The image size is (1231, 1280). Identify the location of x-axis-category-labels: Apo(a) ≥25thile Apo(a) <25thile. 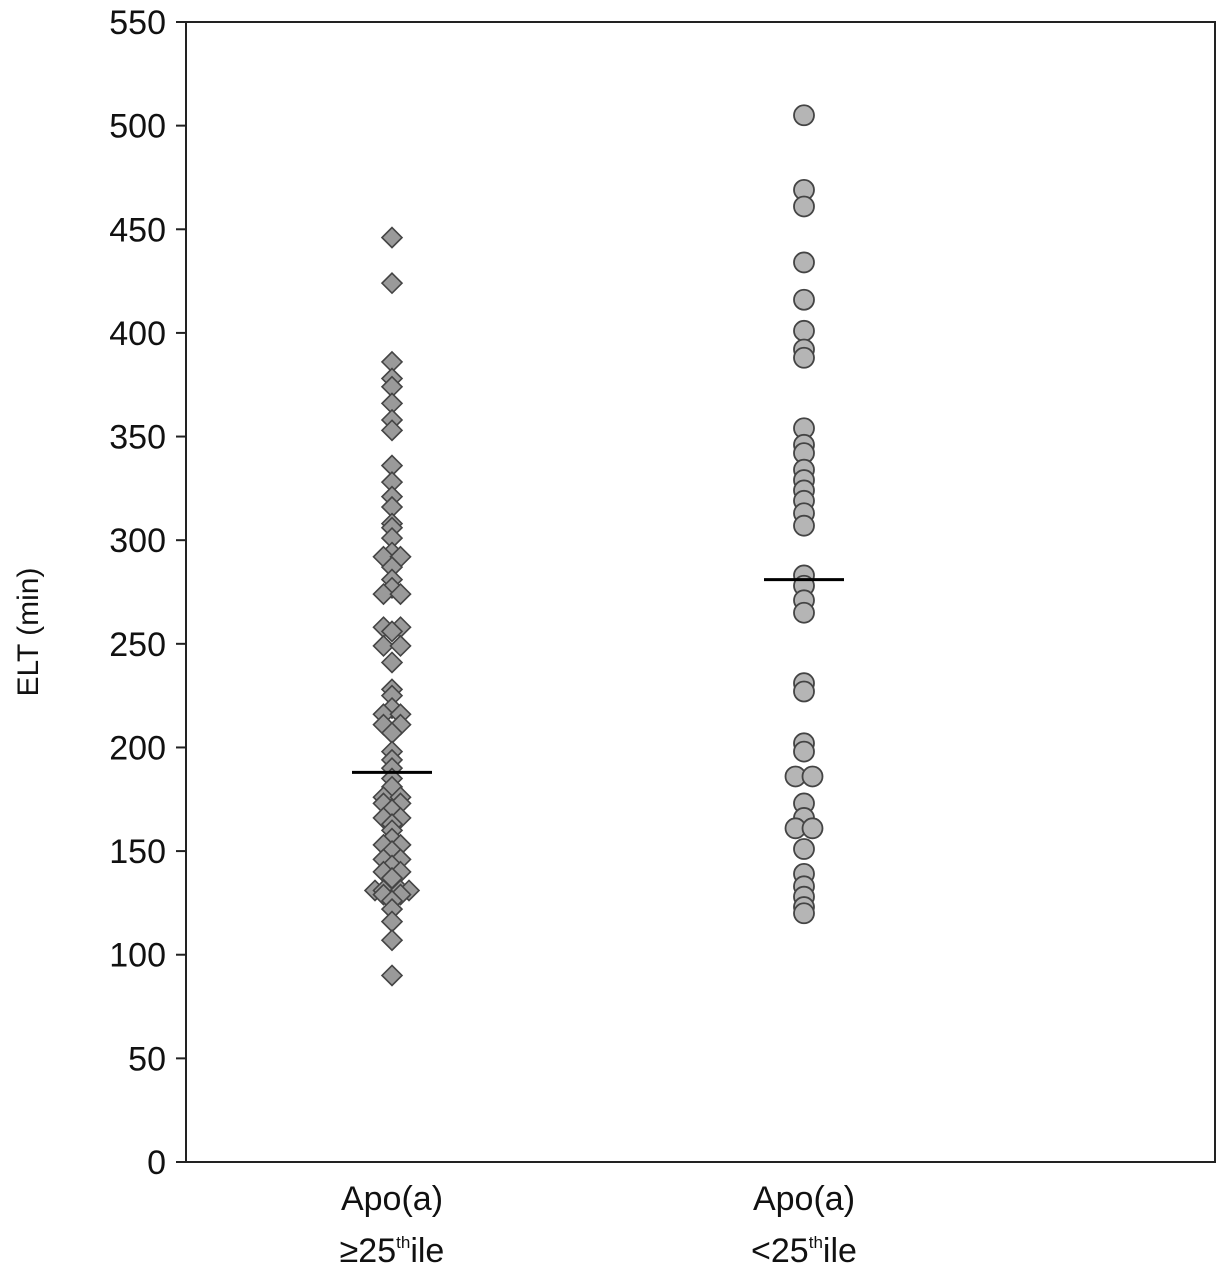
(598, 1225).